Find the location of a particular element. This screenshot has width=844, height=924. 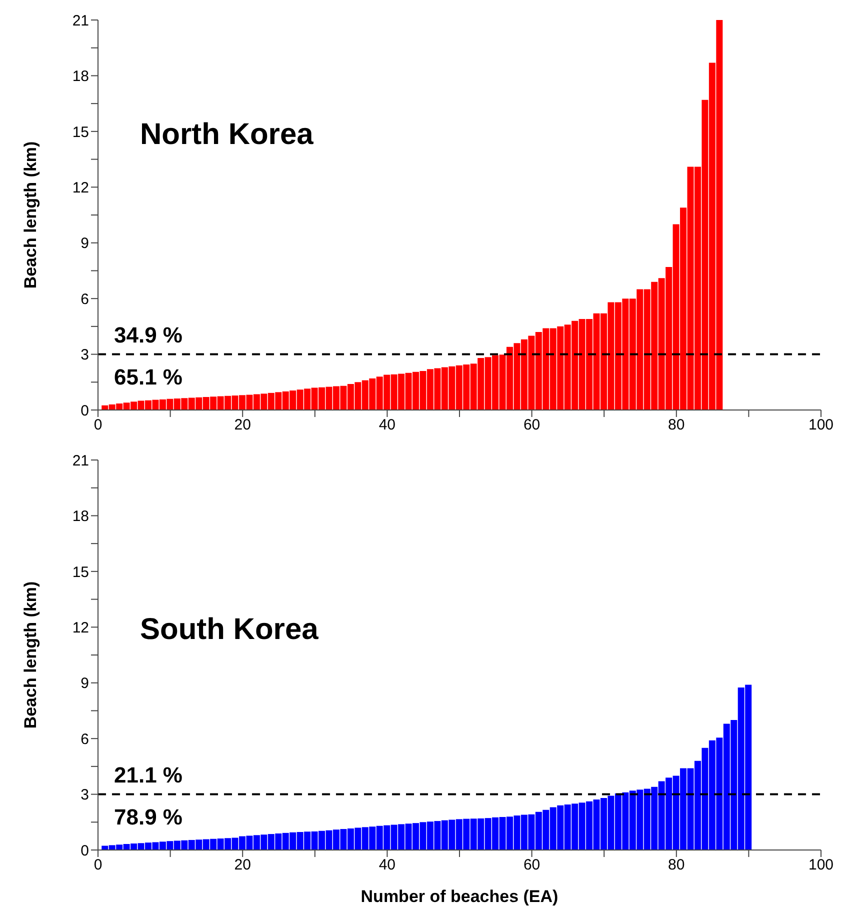

text: North Korea is located at coordinates (227, 135).